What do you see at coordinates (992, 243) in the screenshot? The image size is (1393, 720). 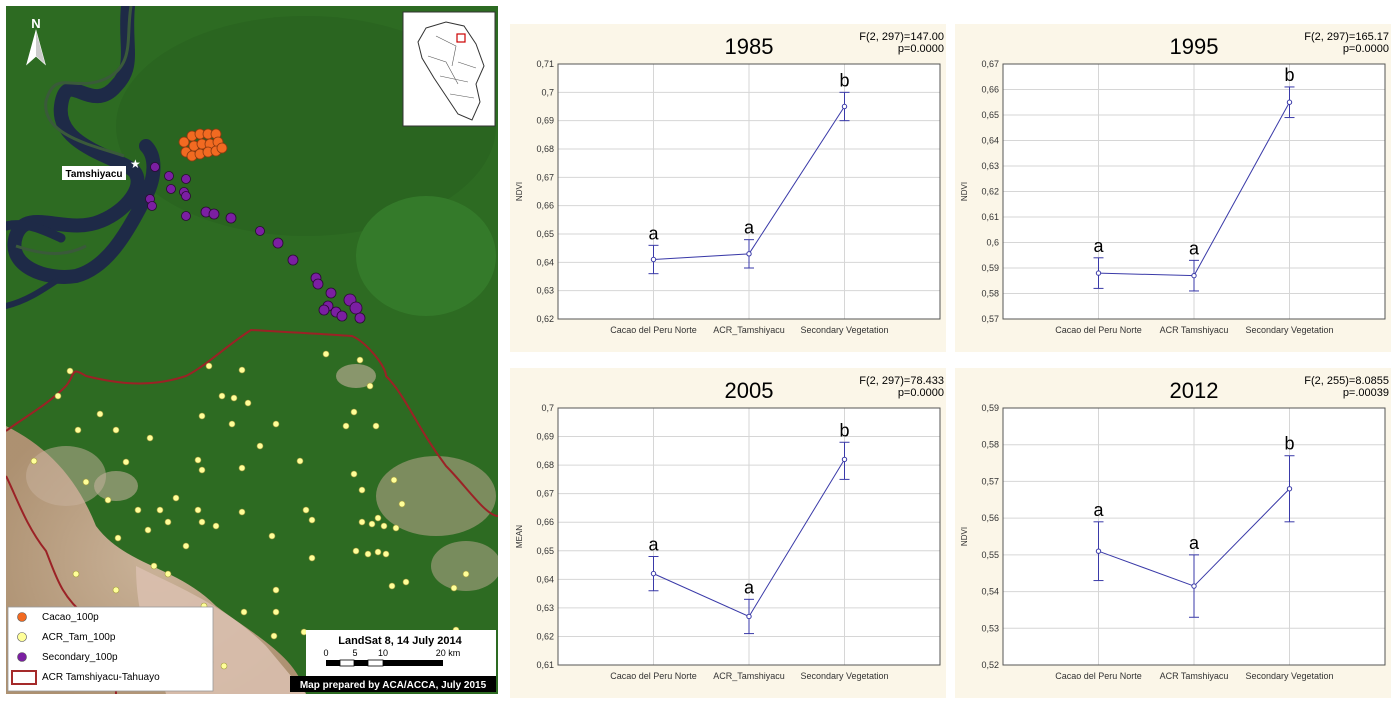 I see `y-tick-label: 0,6` at bounding box center [992, 243].